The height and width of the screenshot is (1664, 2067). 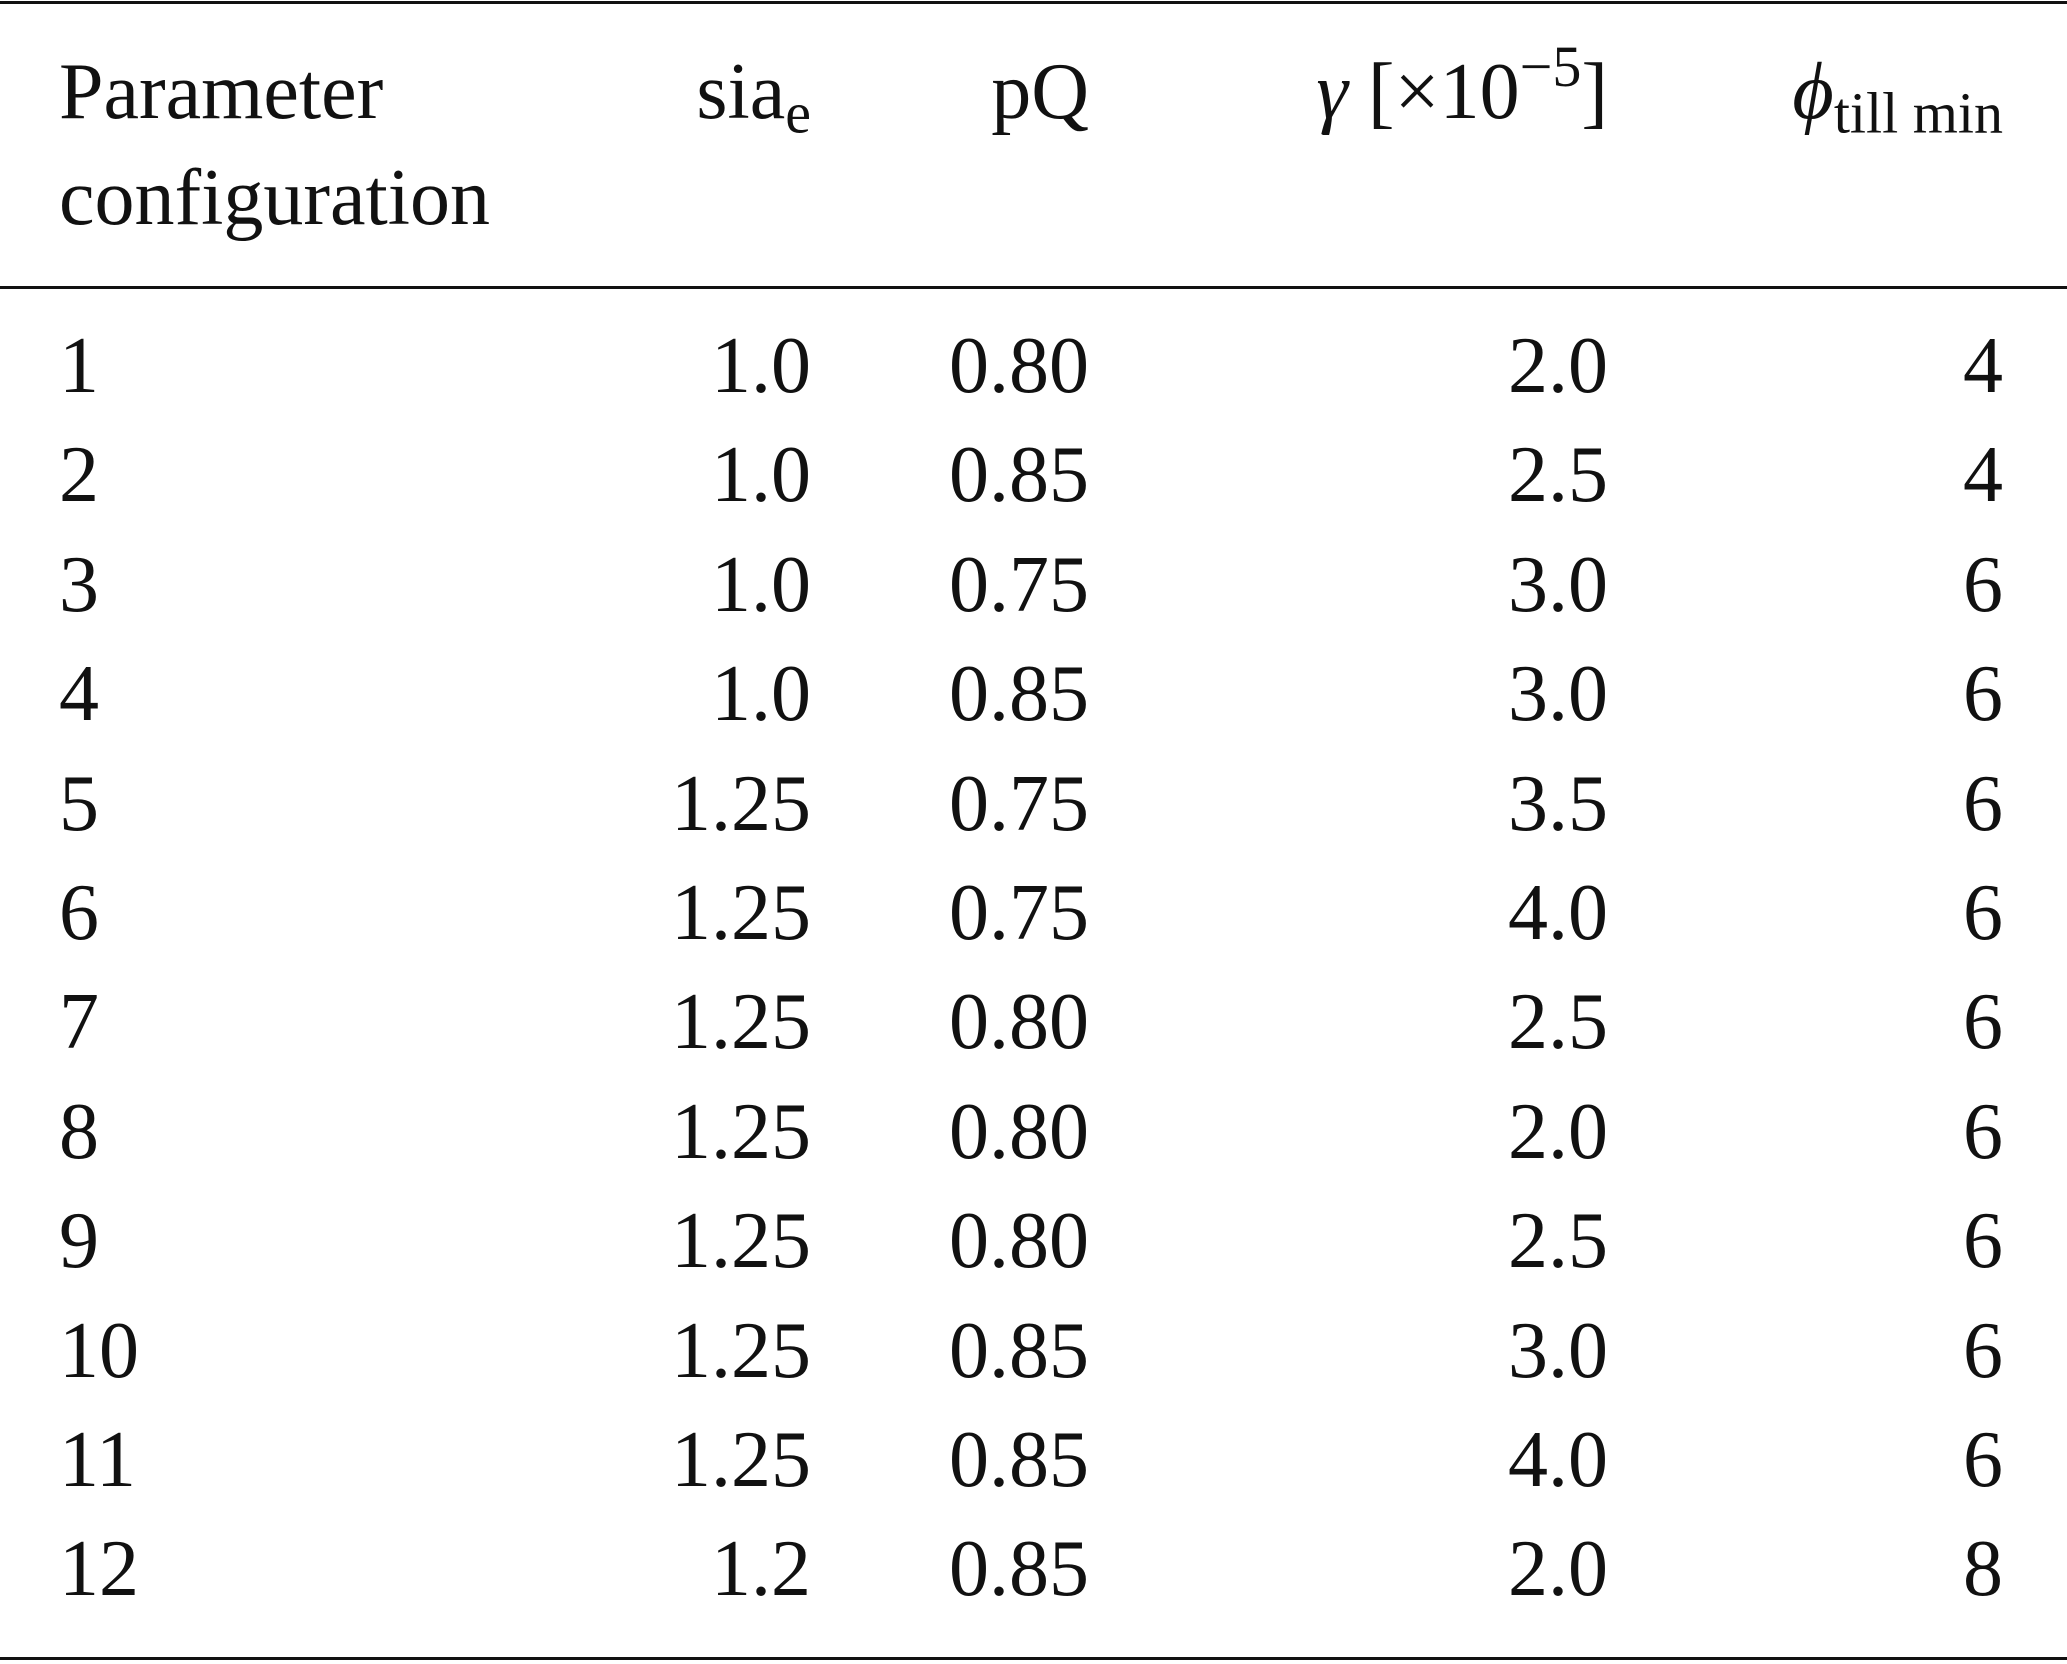 What do you see at coordinates (1594, 92) in the screenshot?
I see `header-text: ]` at bounding box center [1594, 92].